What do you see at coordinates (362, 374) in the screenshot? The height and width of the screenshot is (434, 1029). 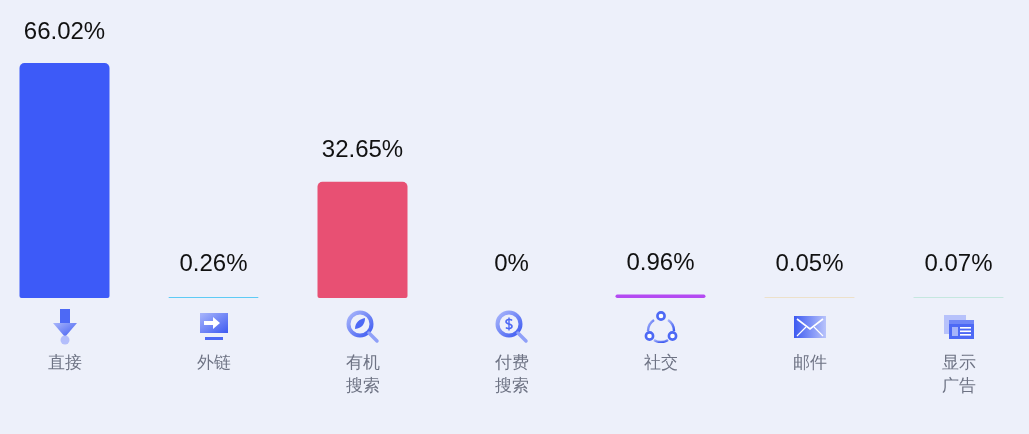 I see `x-tick-label: 有机搜索` at bounding box center [362, 374].